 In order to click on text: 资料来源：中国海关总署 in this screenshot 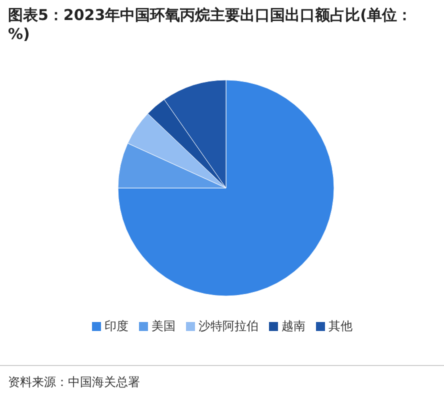, I will do `click(74, 382)`.